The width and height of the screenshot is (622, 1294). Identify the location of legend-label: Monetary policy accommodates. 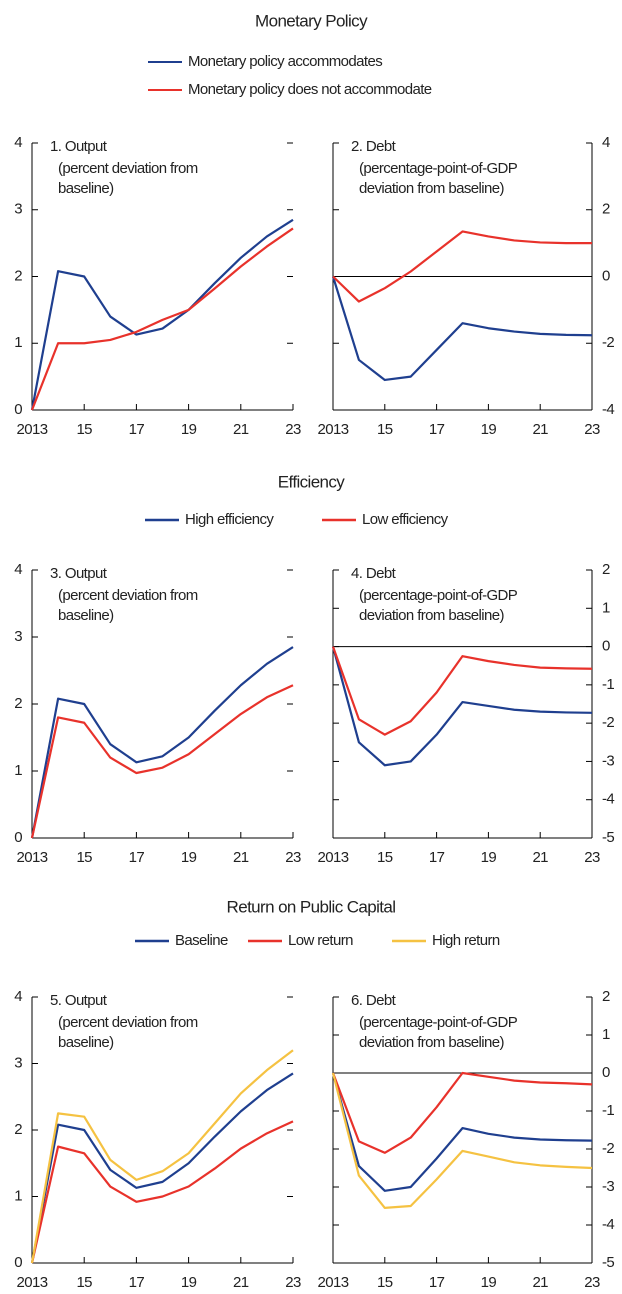
(285, 61).